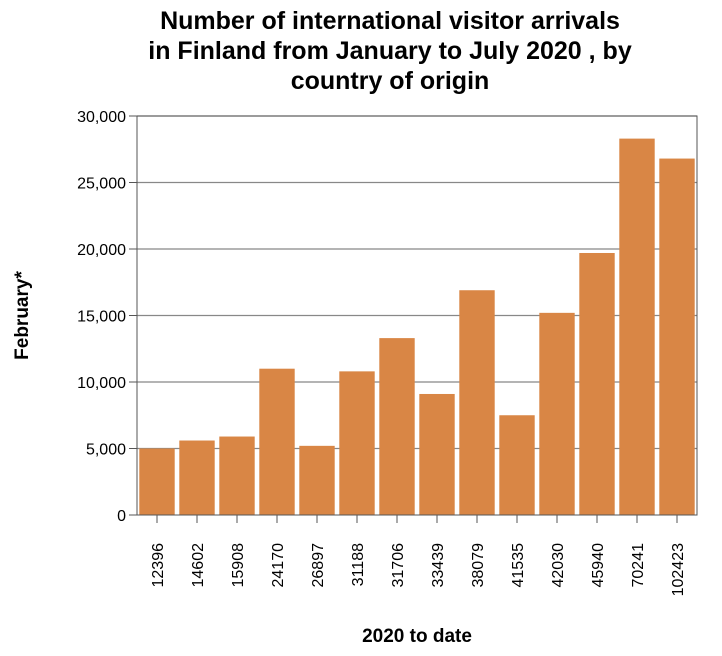  What do you see at coordinates (121, 516) in the screenshot?
I see `y-tick-label: 0` at bounding box center [121, 516].